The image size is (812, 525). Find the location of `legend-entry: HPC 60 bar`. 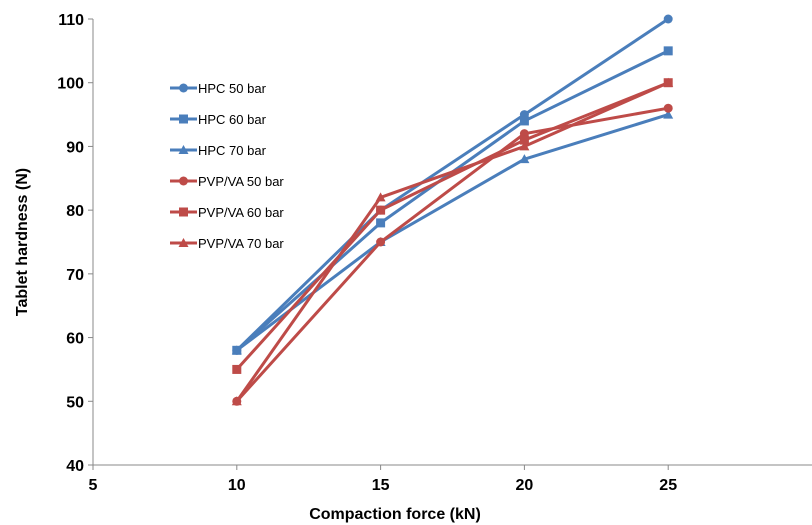

legend-entry: HPC 60 bar is located at coordinates (218, 119).